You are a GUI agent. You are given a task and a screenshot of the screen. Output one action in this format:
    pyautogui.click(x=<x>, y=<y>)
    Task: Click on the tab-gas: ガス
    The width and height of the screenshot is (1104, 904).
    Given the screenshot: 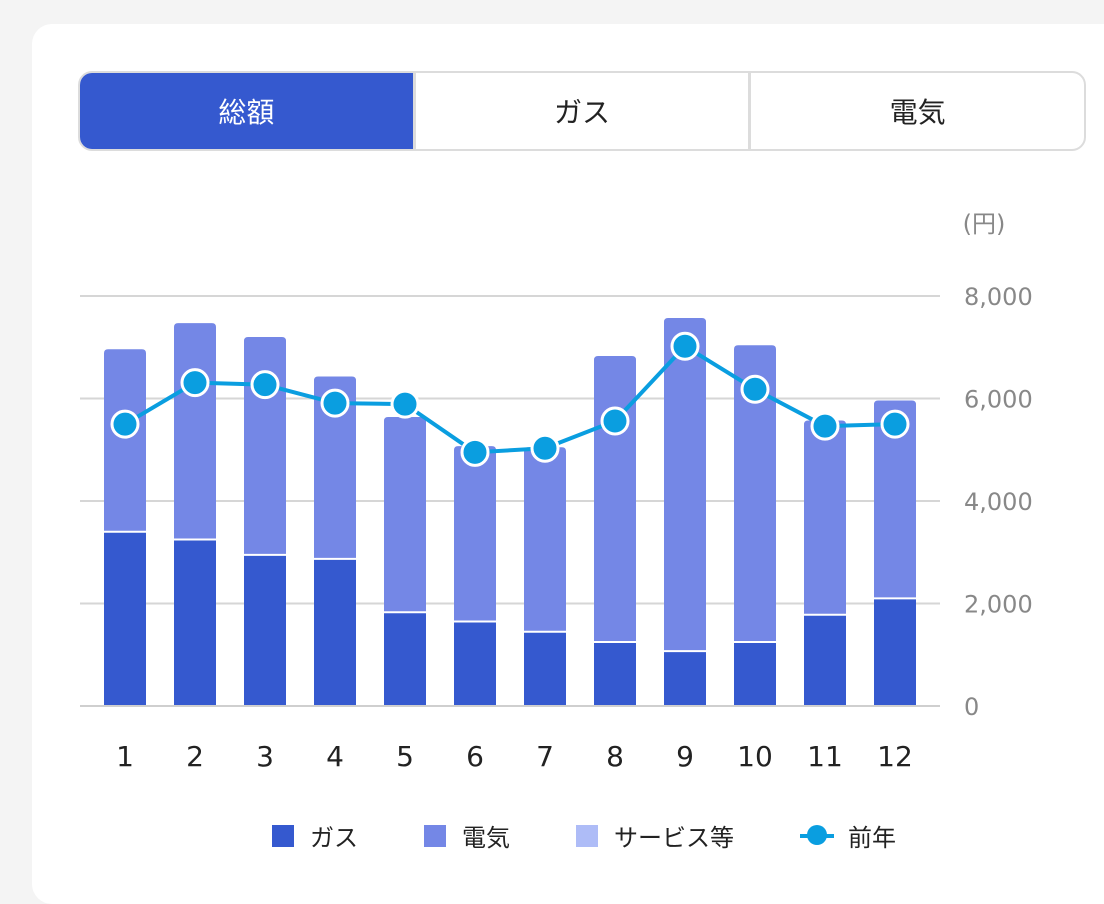 What is the action you would take?
    pyautogui.click(x=580, y=111)
    